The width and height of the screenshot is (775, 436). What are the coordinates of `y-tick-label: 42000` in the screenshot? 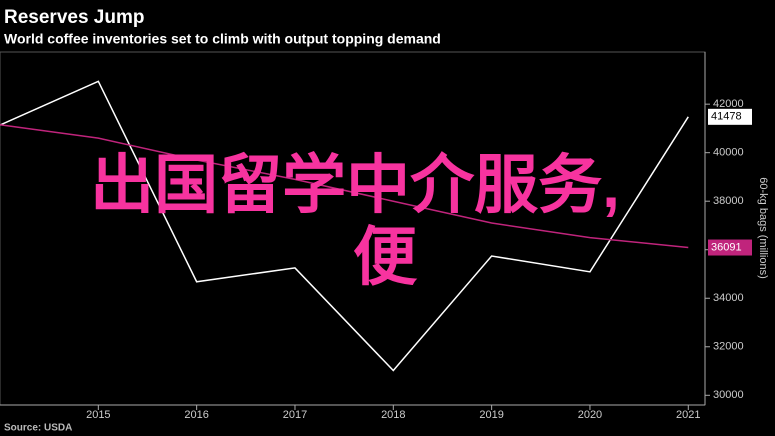 It's located at (728, 104).